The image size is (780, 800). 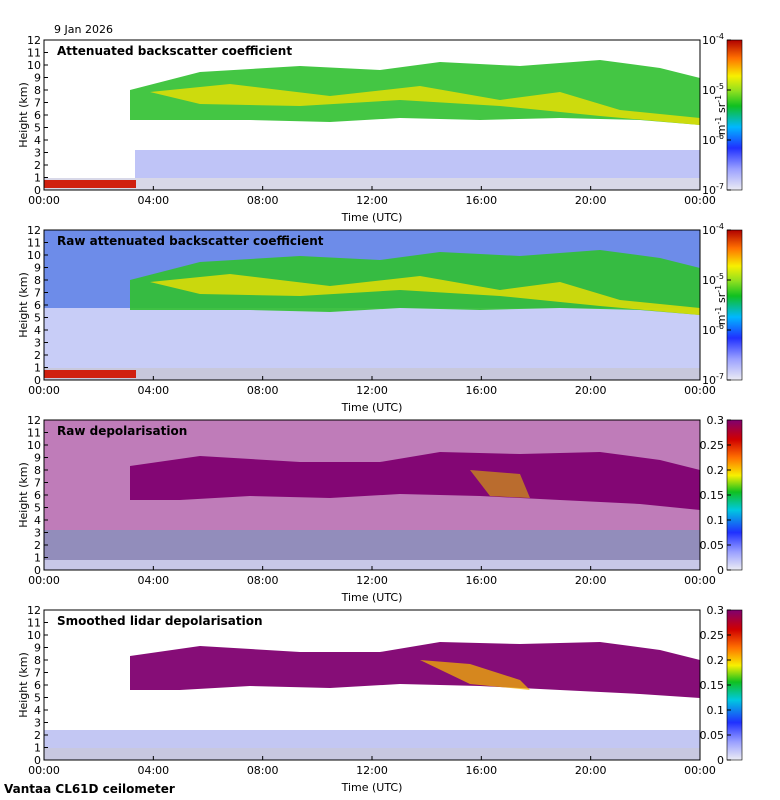 I want to click on colorbar-unit-label: m-1 sr-1, so click(x=721, y=305).